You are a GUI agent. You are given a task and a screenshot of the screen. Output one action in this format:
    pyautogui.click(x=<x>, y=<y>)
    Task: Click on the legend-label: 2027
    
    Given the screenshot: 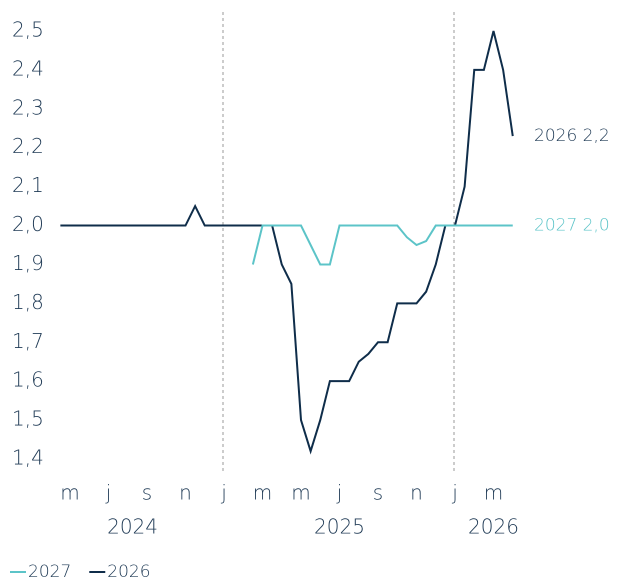 What is the action you would take?
    pyautogui.click(x=49, y=571)
    